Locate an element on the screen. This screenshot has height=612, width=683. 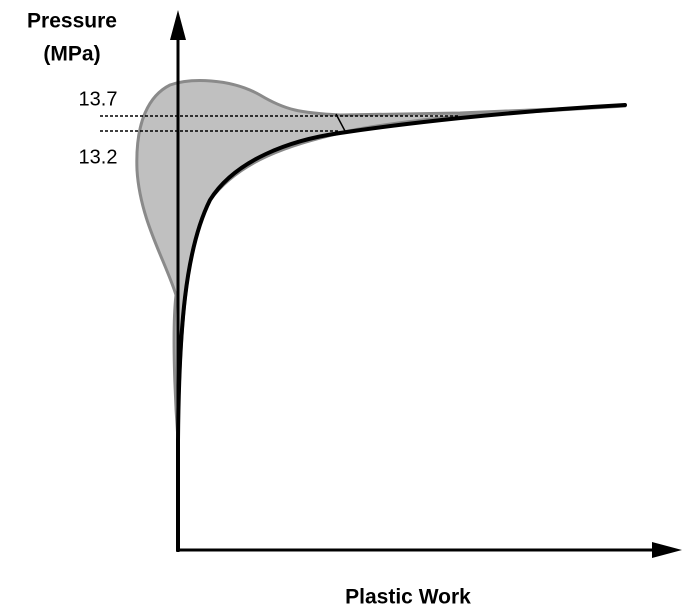
y-axis-label: Pressure is located at coordinates (72, 21).